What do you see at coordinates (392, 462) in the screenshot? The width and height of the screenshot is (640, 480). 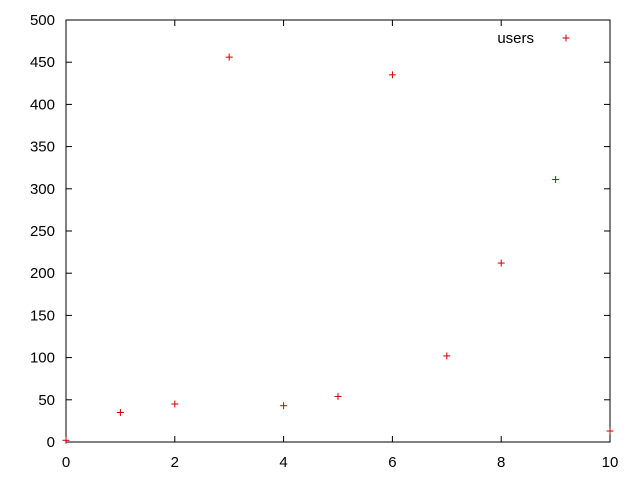 I see `x-tick-label: 6` at bounding box center [392, 462].